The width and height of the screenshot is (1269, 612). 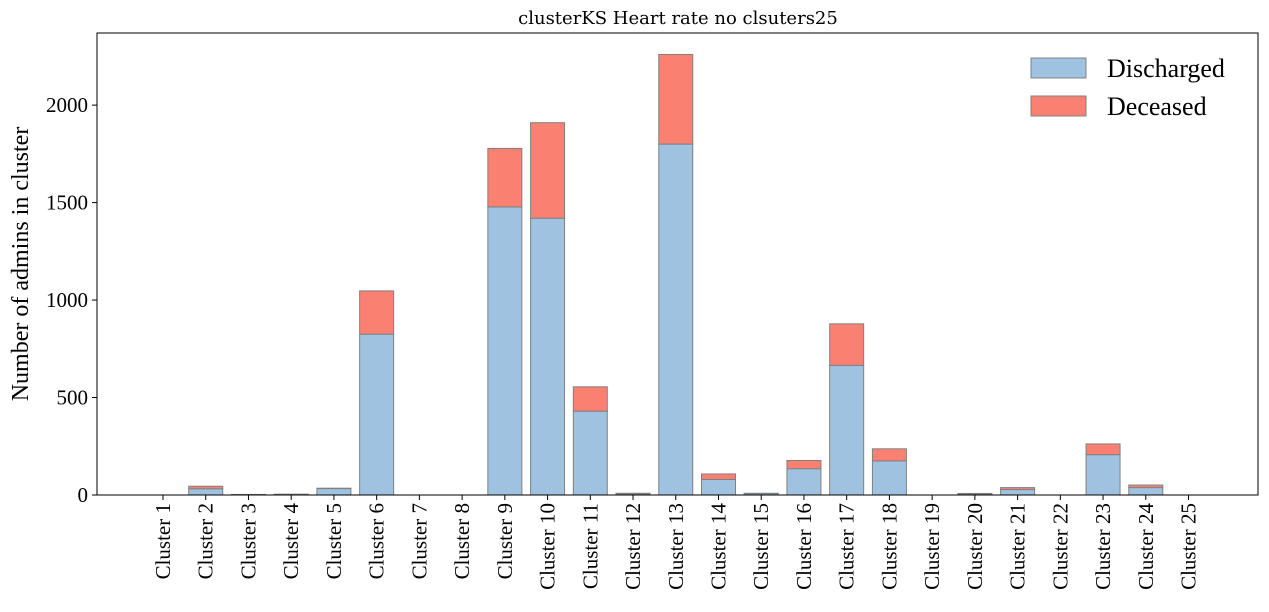 What do you see at coordinates (847, 546) in the screenshot?
I see `x-tick-label: Cluster 17` at bounding box center [847, 546].